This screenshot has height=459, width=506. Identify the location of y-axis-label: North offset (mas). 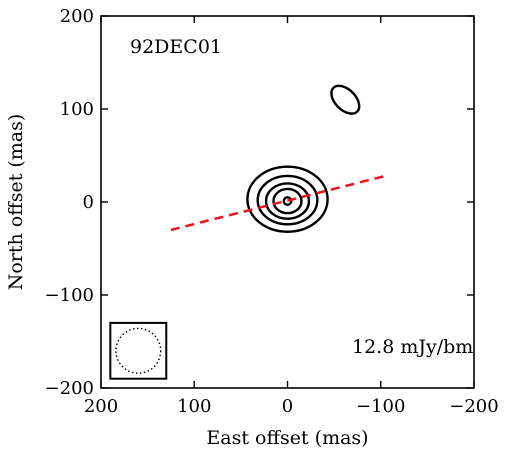
(16, 202).